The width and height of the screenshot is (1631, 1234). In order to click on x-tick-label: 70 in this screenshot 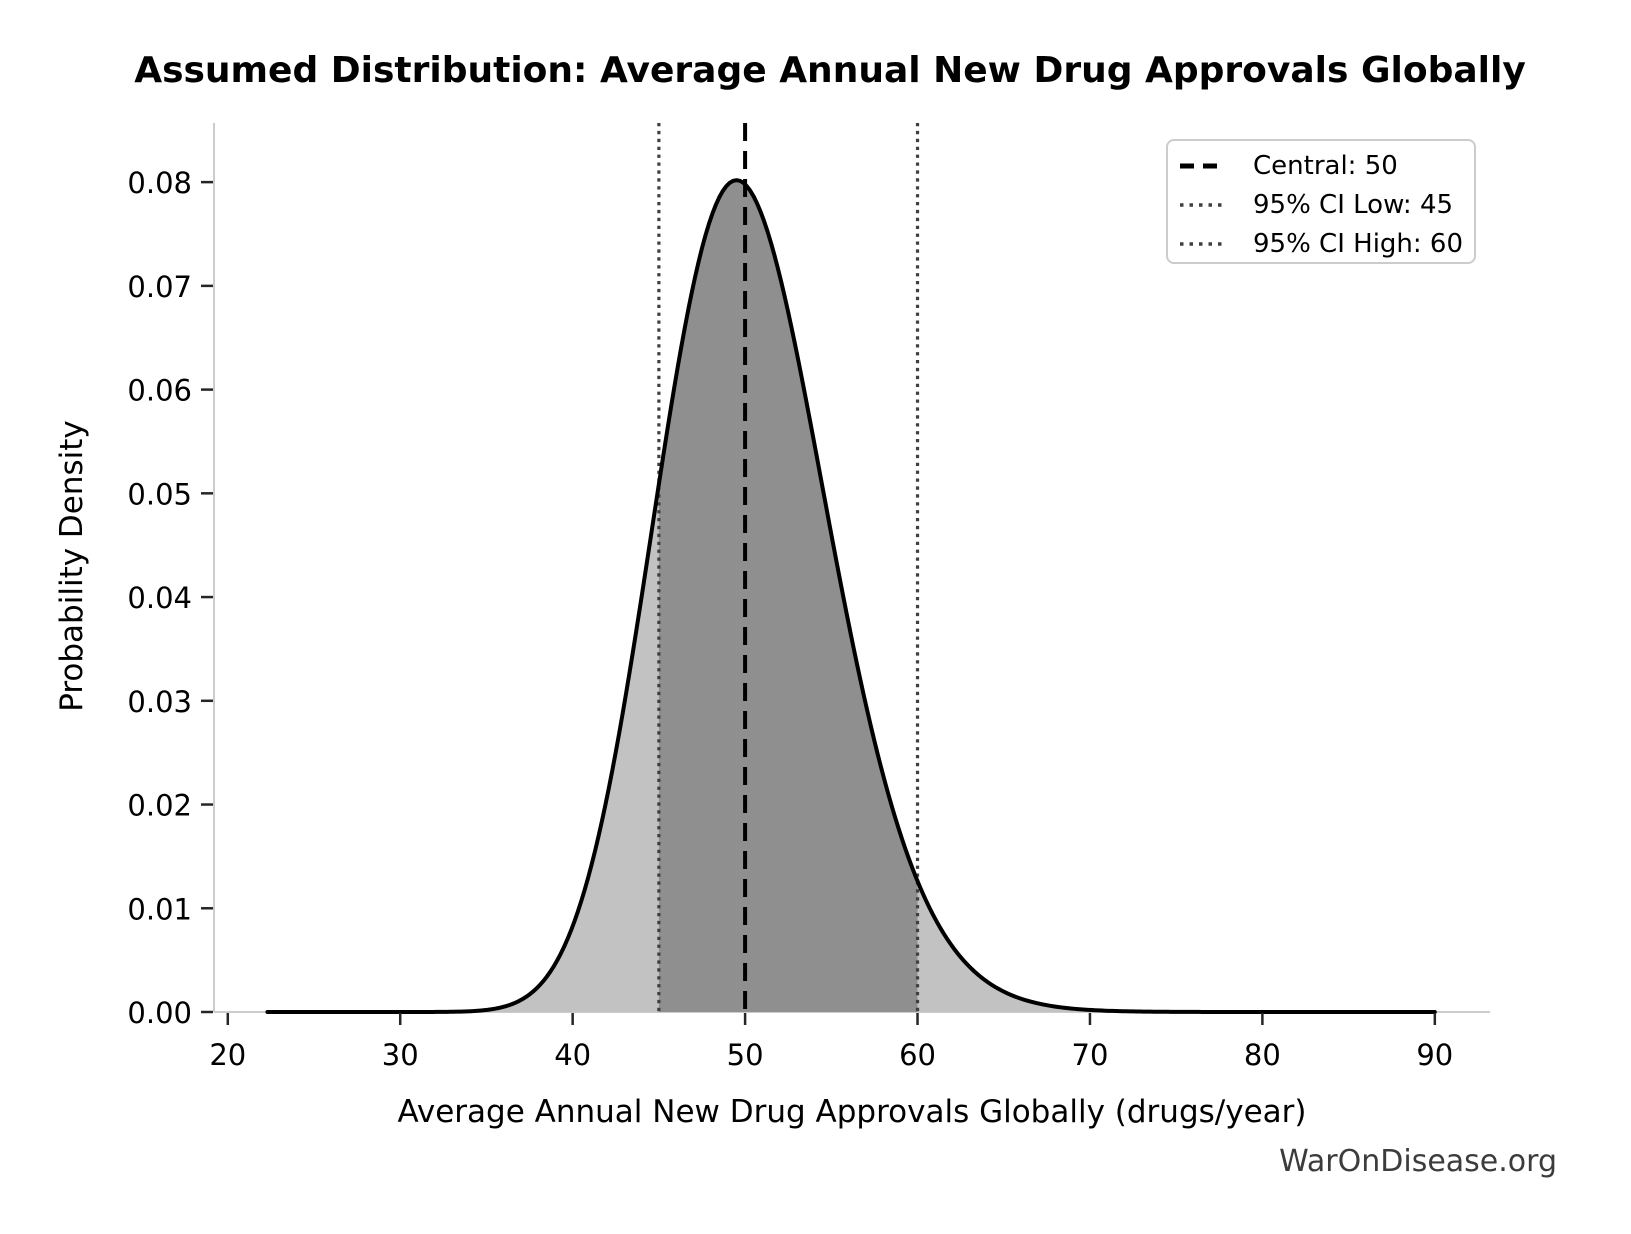, I will do `click(1090, 1055)`.